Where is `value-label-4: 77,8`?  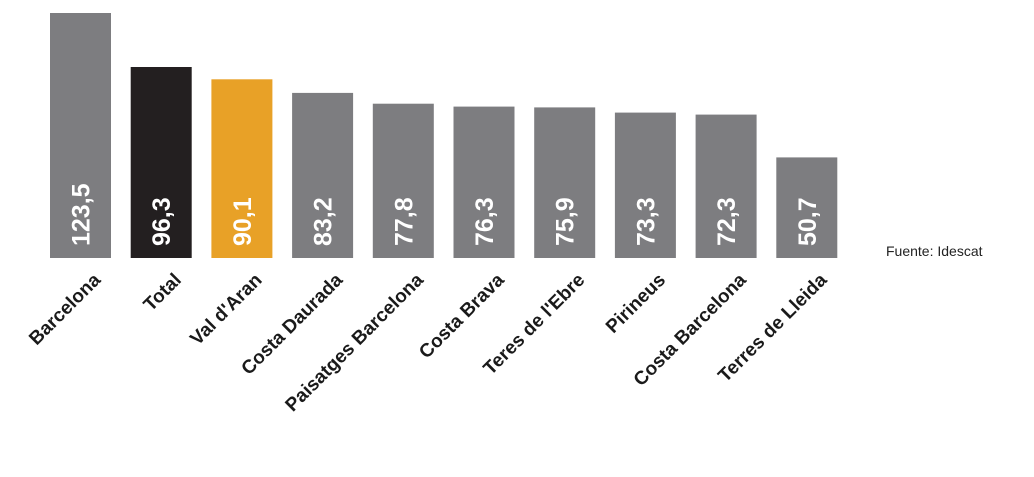
value-label-4: 77,8 is located at coordinates (404, 221).